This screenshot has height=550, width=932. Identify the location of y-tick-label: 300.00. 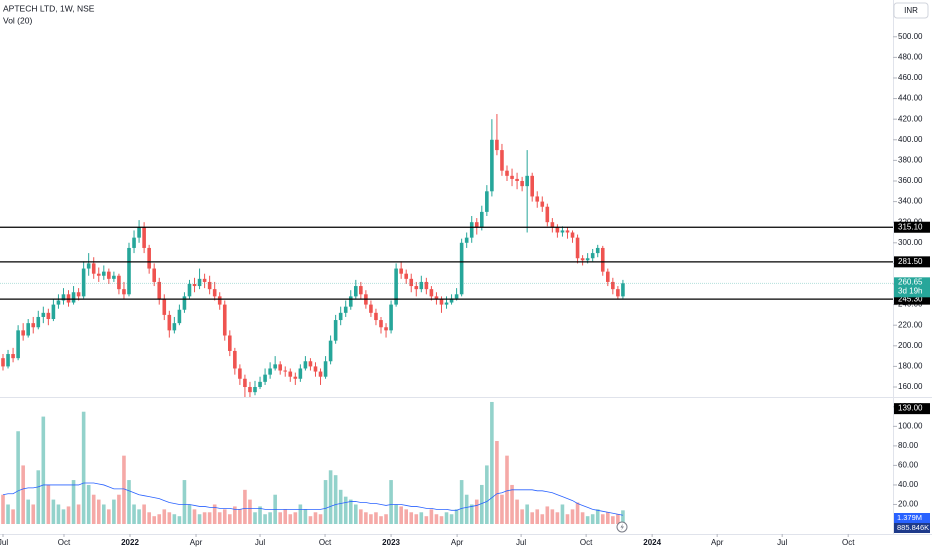
(910, 242).